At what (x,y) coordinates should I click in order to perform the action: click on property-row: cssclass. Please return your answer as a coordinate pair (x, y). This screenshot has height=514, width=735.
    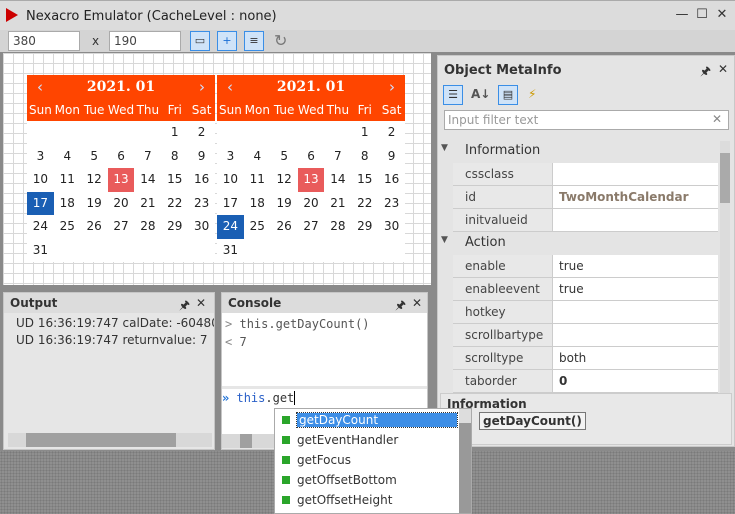
    Looking at the image, I should click on (585, 174).